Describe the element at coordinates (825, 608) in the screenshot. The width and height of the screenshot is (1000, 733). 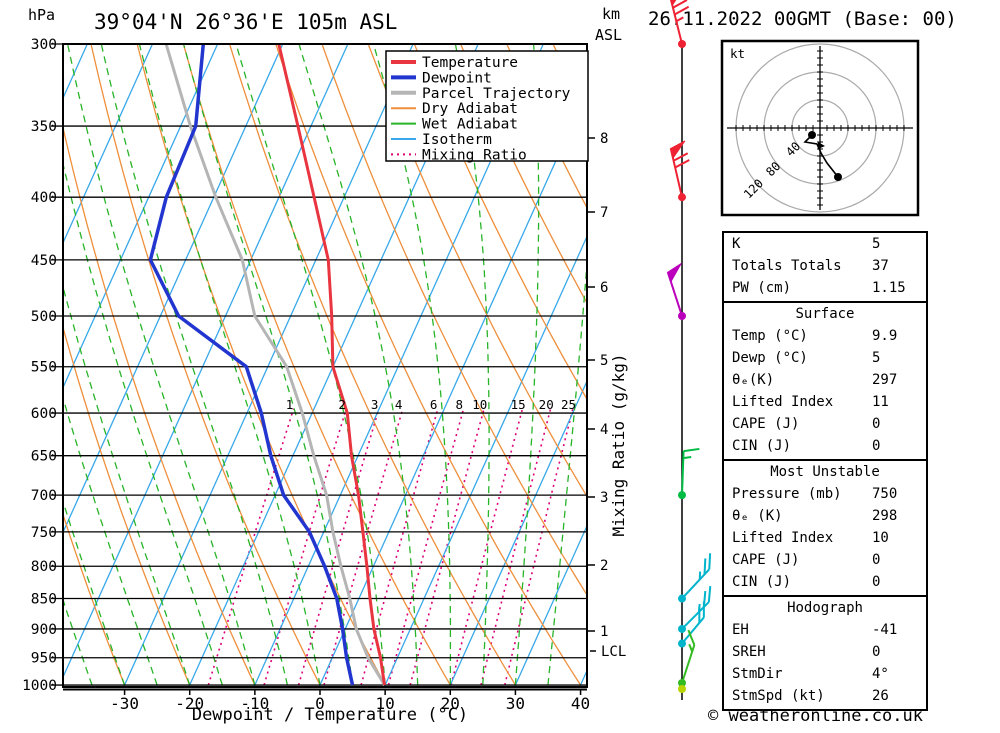
I see `table-title: Hodograph` at that location.